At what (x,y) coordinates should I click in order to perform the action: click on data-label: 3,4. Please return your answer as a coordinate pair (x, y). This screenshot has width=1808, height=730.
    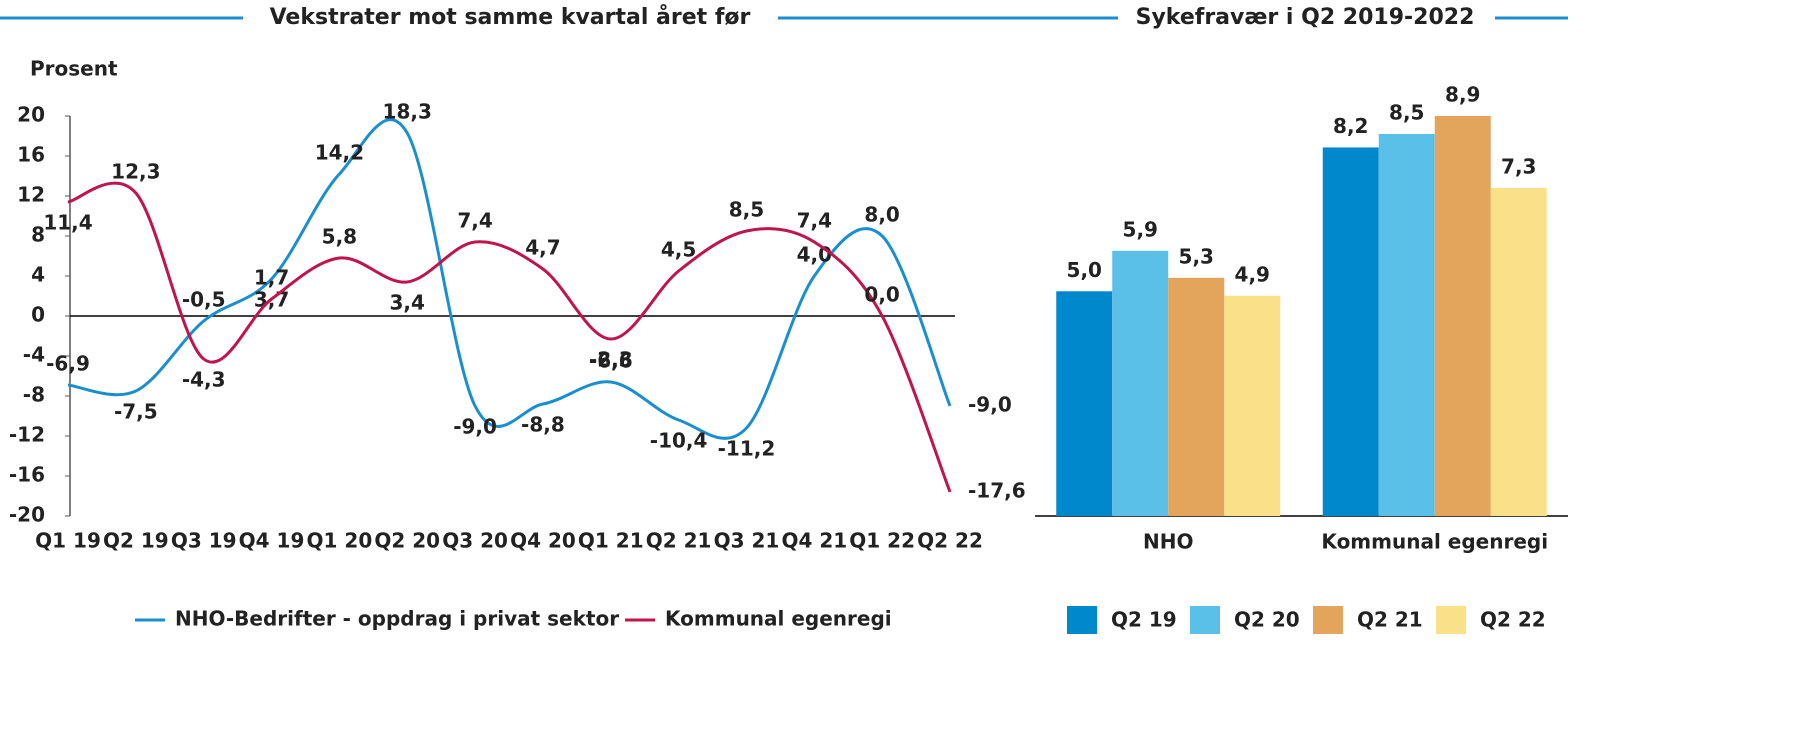
    Looking at the image, I should click on (407, 303).